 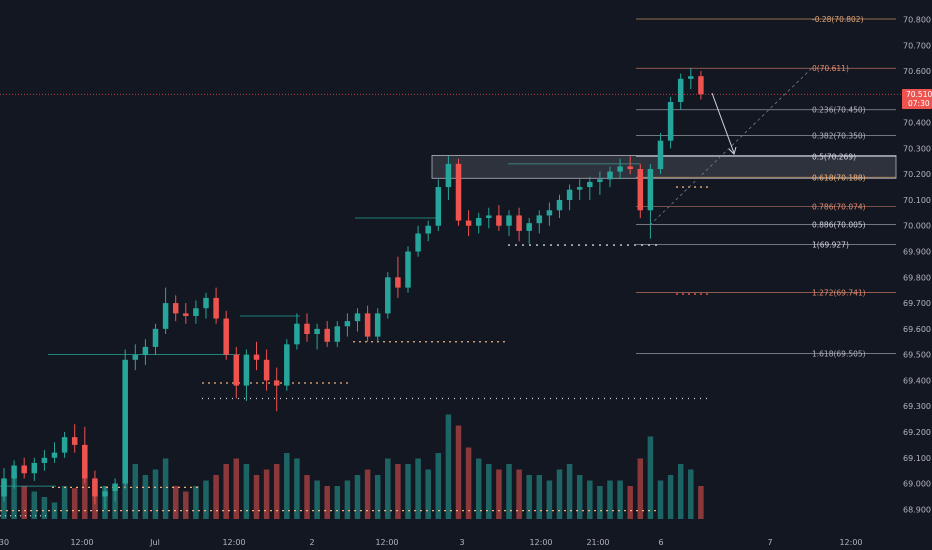 What do you see at coordinates (917, 458) in the screenshot?
I see `y-tick-label: 69.100` at bounding box center [917, 458].